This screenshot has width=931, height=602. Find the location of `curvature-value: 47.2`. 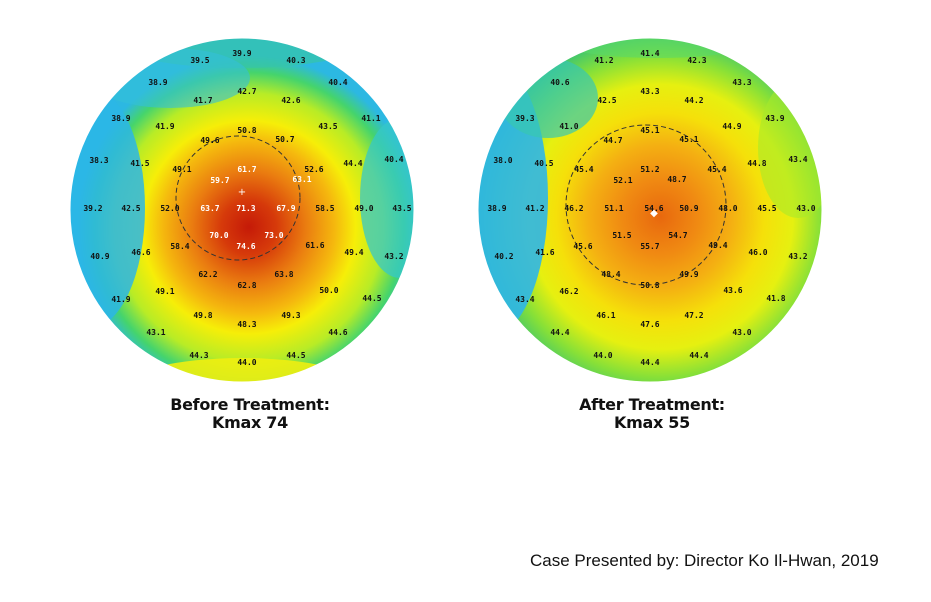

curvature-value: 47.2 is located at coordinates (693, 315).